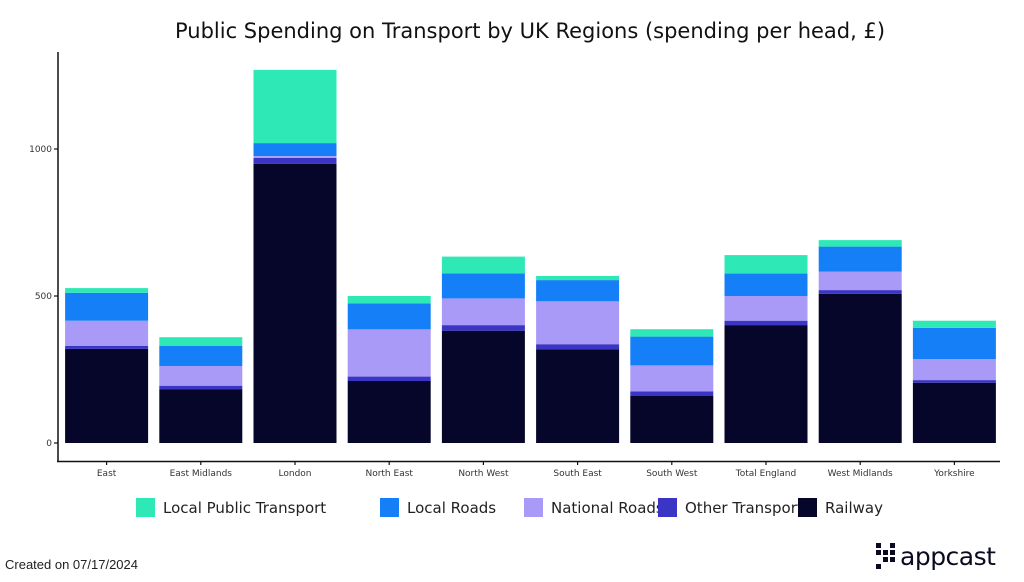 The width and height of the screenshot is (1024, 582). I want to click on x-tick-label: East, so click(107, 474).